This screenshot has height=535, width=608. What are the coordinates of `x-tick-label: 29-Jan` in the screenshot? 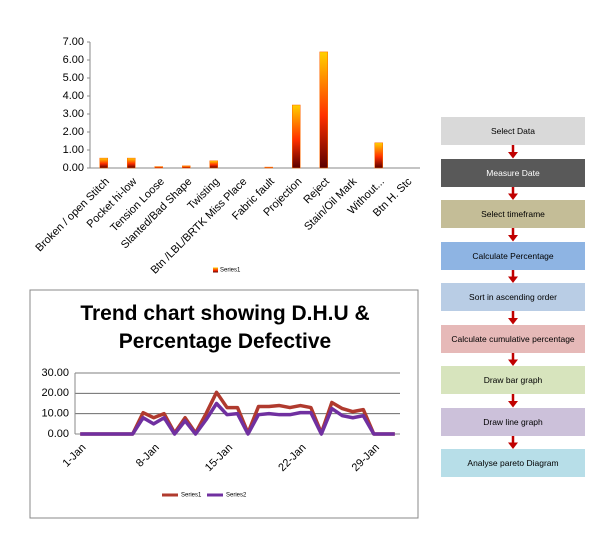 It's located at (366, 458).